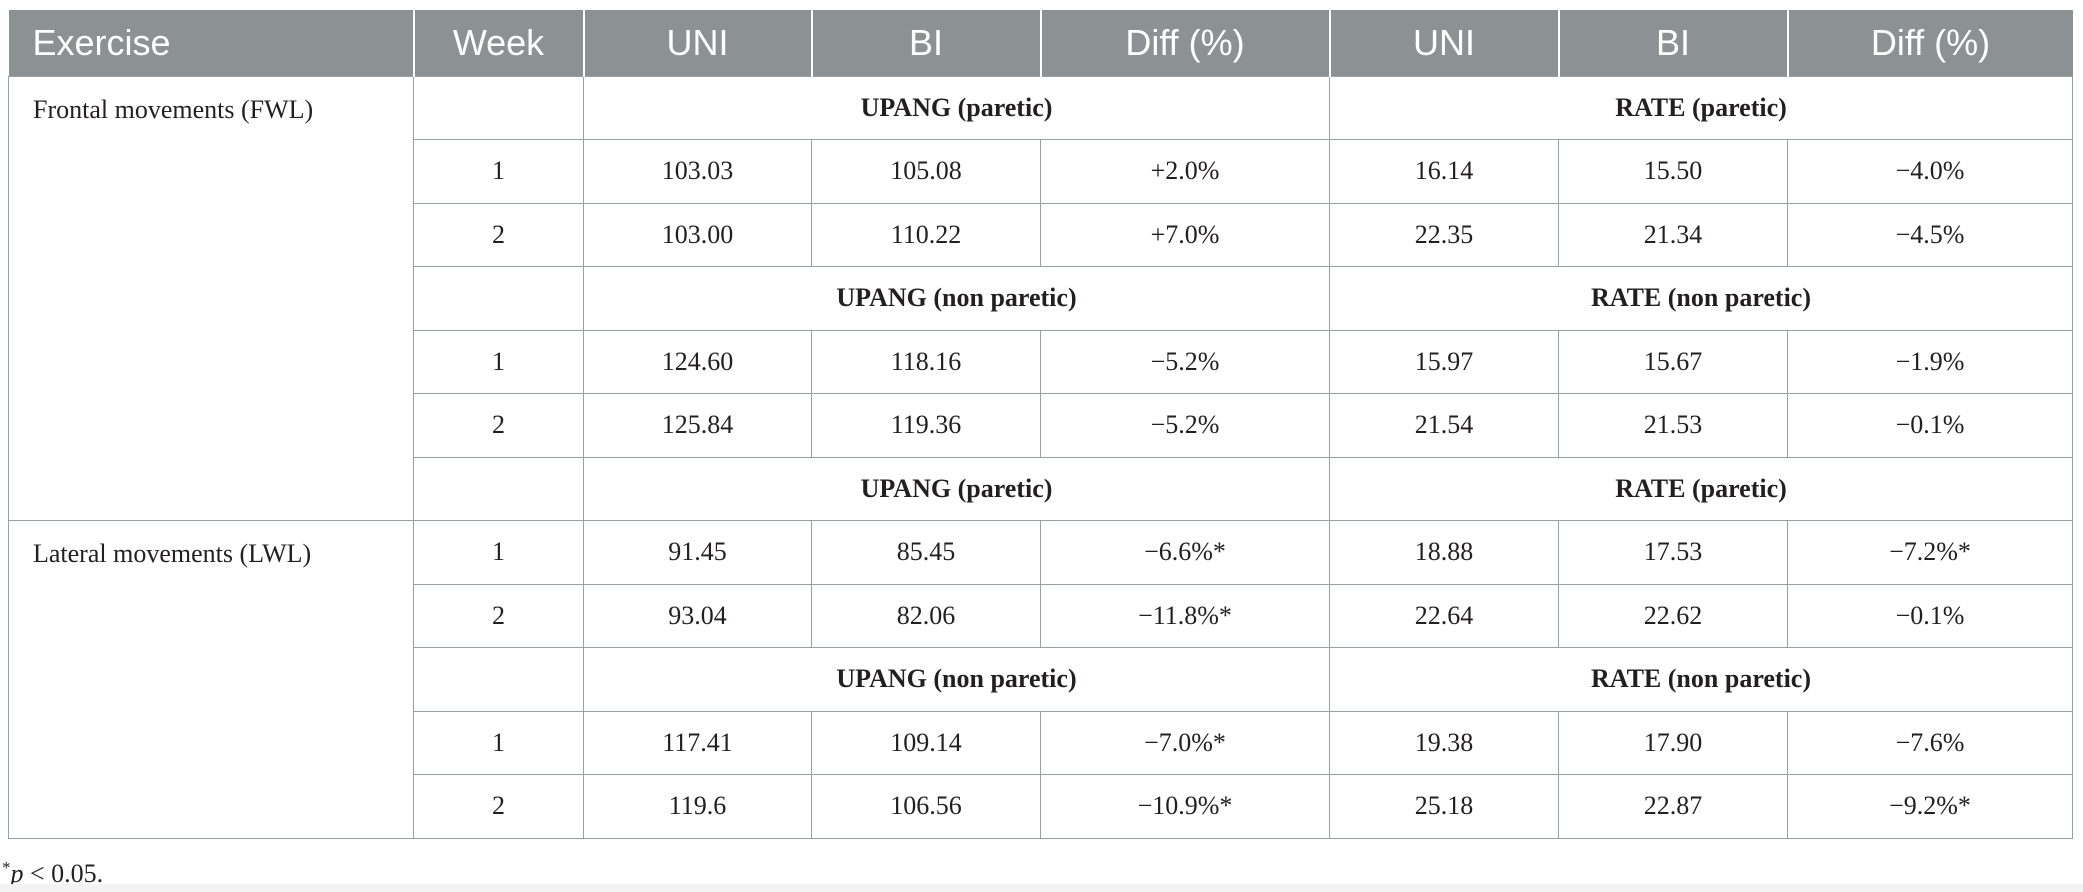  What do you see at coordinates (1673, 361) in the screenshot?
I see `bi-rate-cell: 15.67` at bounding box center [1673, 361].